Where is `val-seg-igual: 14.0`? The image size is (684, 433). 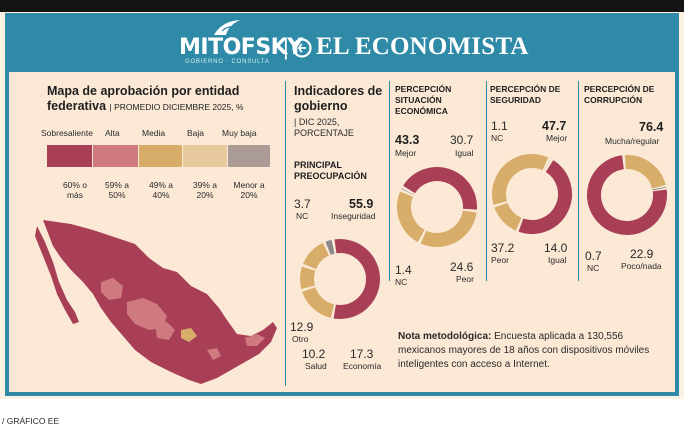 val-seg-igual: 14.0 is located at coordinates (556, 248).